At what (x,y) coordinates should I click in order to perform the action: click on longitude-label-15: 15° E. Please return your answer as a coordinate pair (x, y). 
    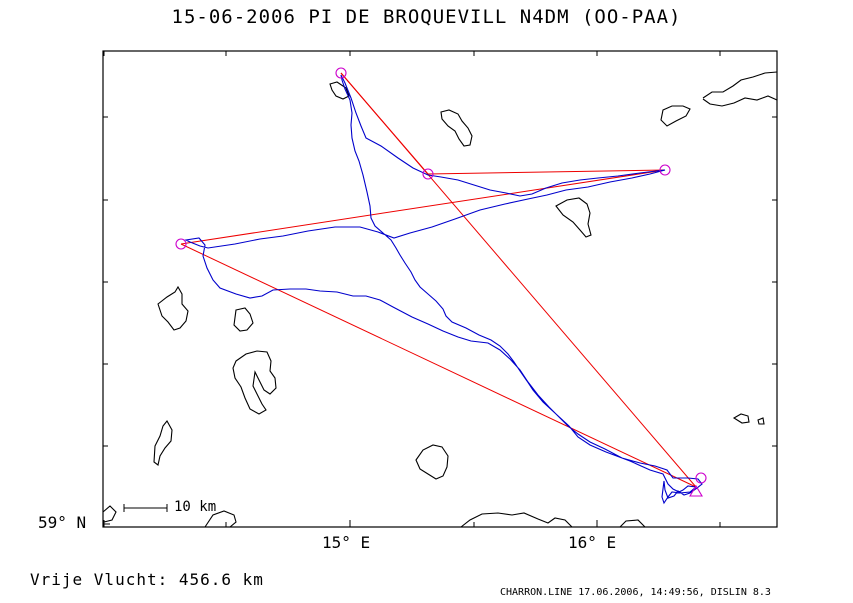
    Looking at the image, I should click on (346, 542).